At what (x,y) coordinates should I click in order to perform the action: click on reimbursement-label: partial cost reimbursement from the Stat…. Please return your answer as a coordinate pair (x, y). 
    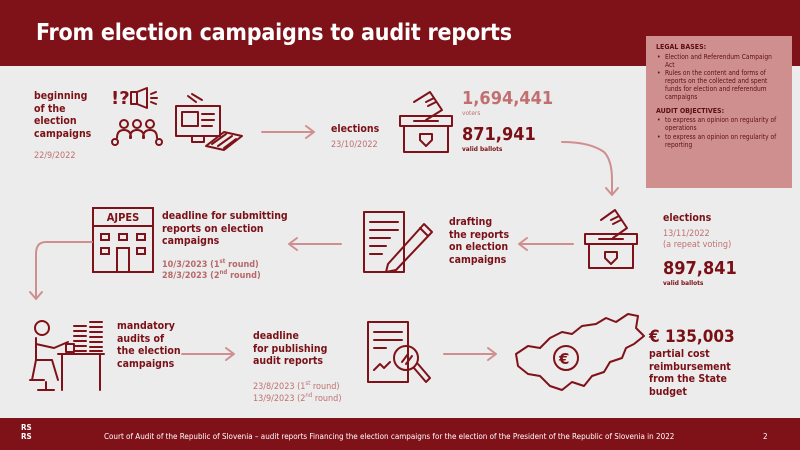
    Looking at the image, I should click on (690, 373).